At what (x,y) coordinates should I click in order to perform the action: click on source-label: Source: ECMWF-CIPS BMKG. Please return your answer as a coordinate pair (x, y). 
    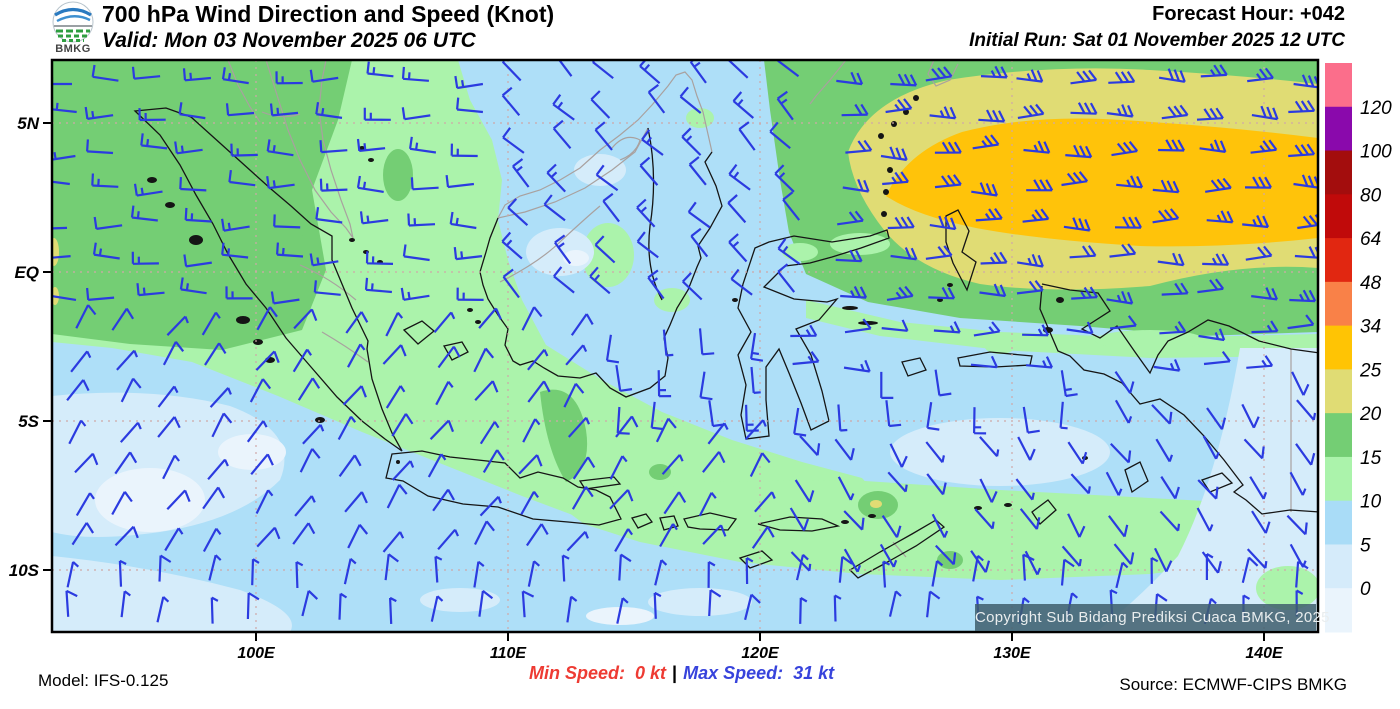
    Looking at the image, I should click on (1233, 684).